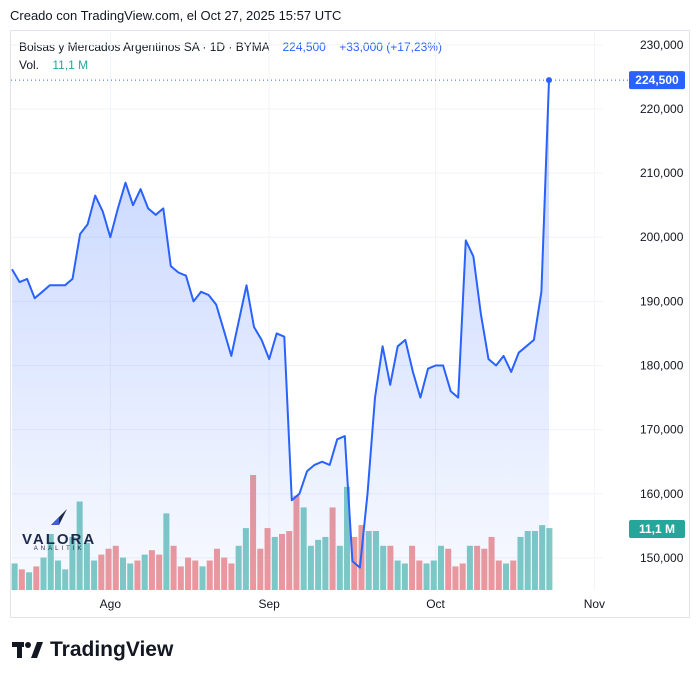 This screenshot has width=700, height=680. What do you see at coordinates (29, 65) in the screenshot?
I see `legend-vol-label: Vol.` at bounding box center [29, 65].